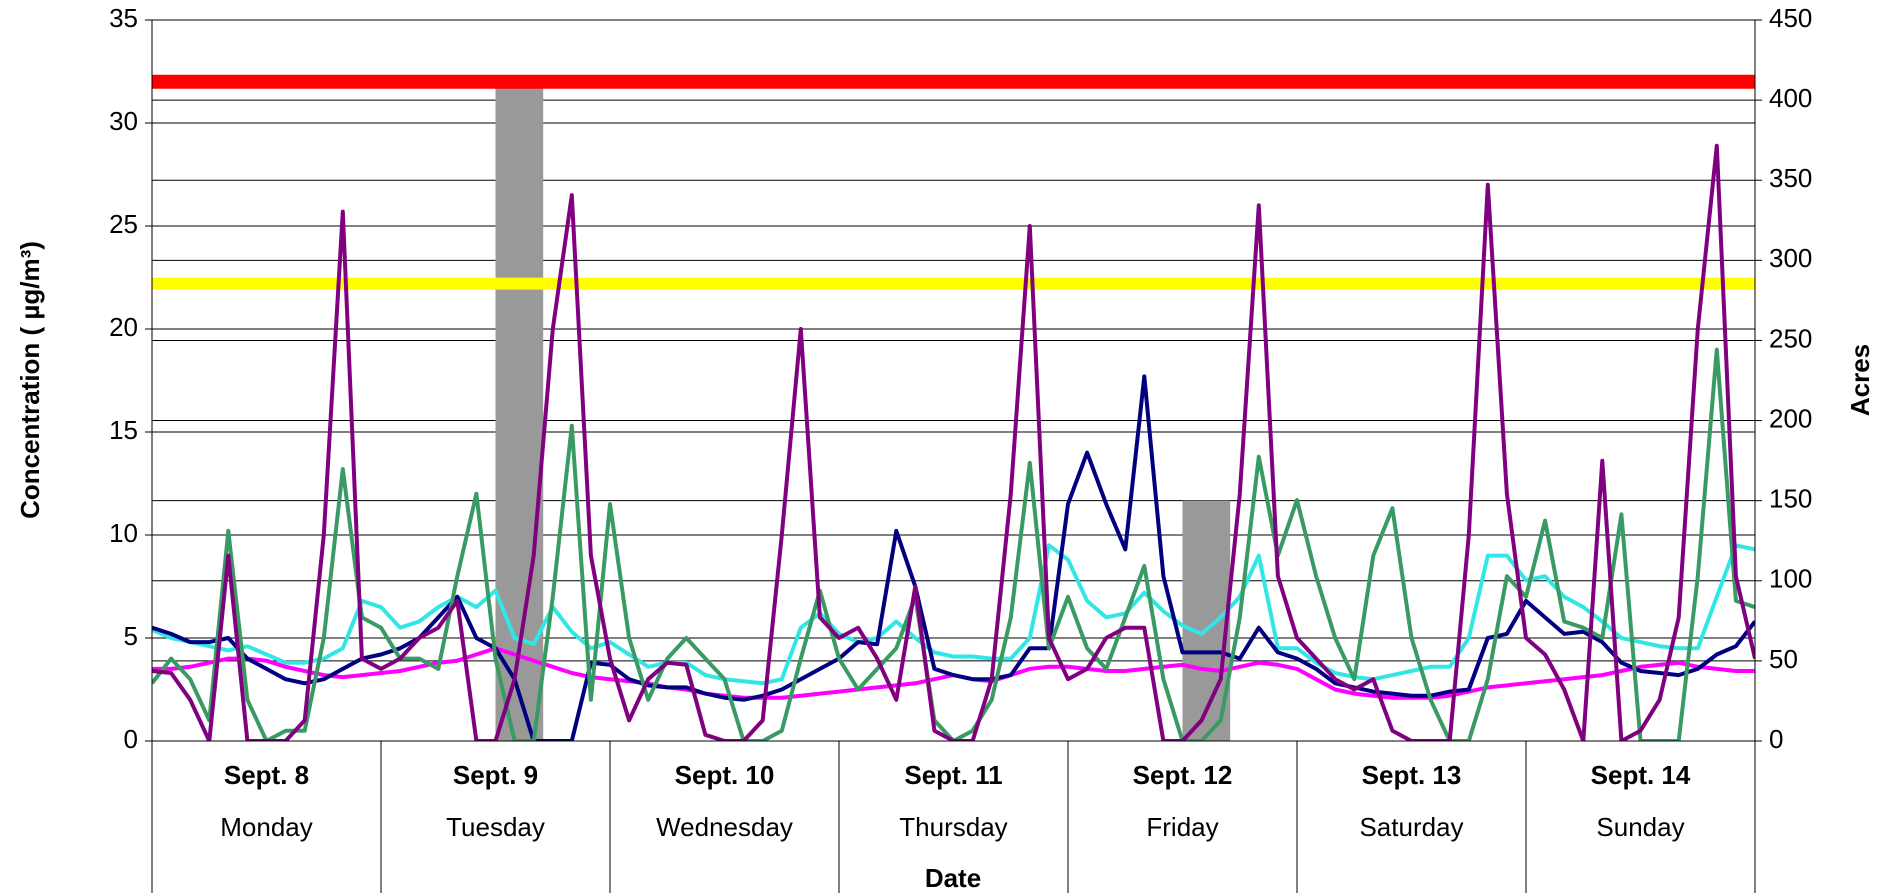  I want to click on x-tick-sublabel: Friday, so click(1182, 827).